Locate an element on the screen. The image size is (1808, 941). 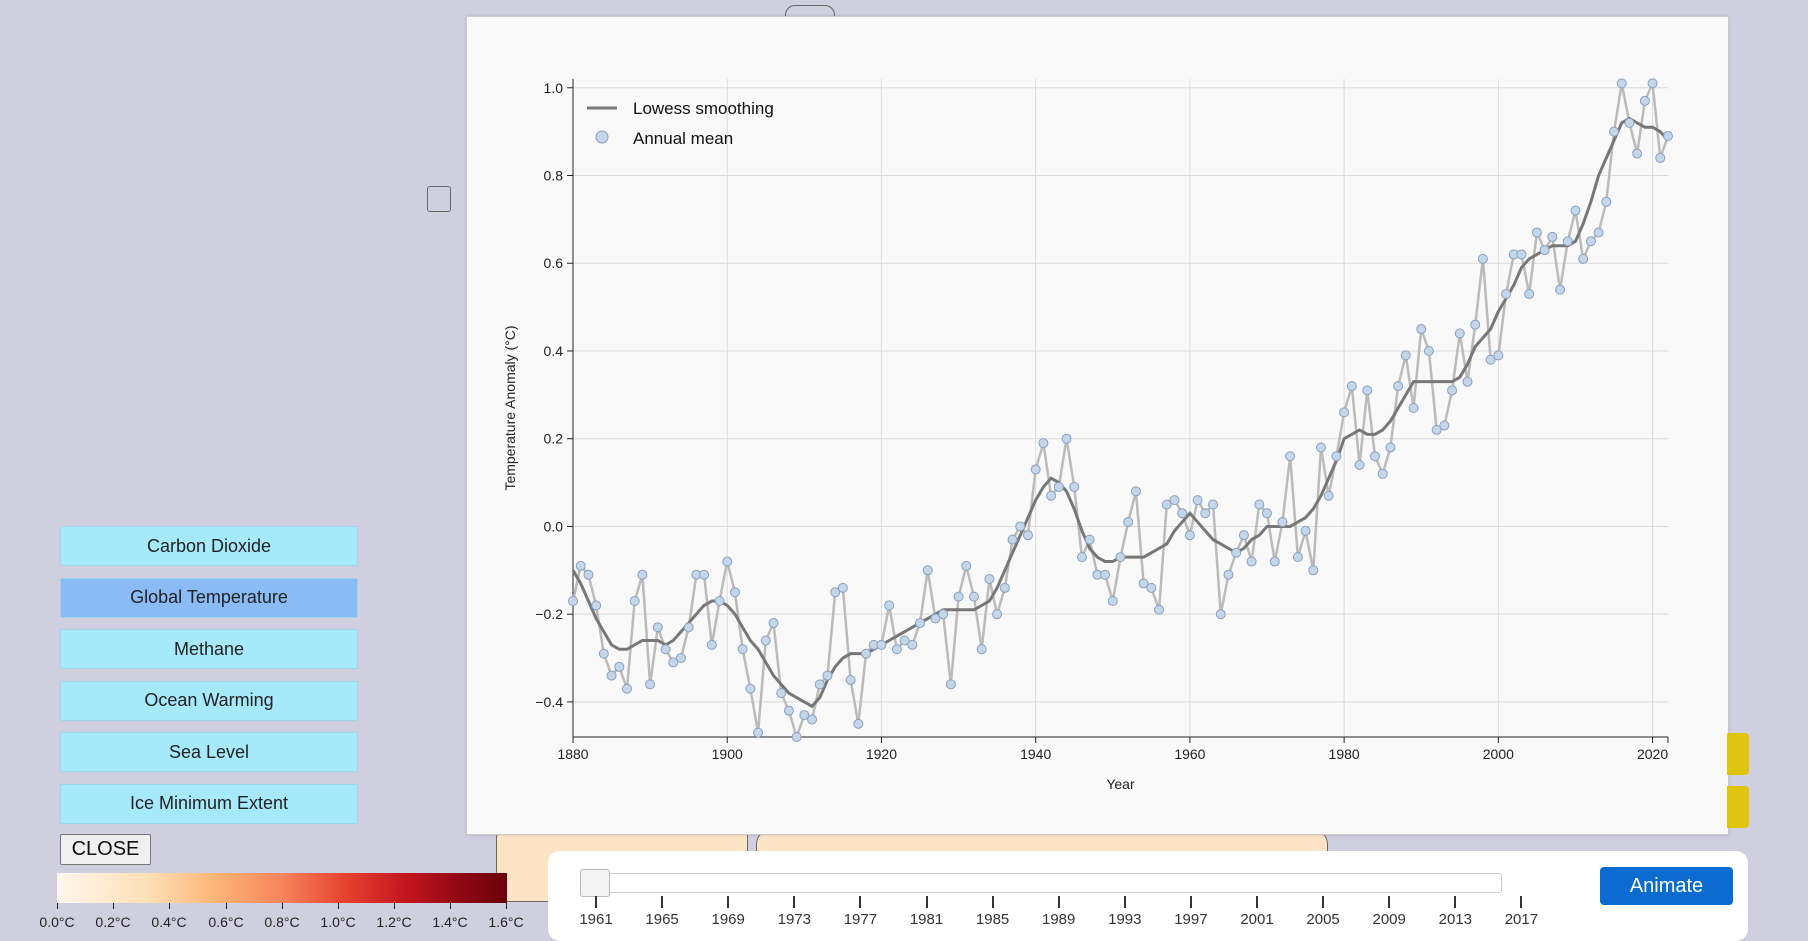
year-label: 2017 is located at coordinates (1521, 919).